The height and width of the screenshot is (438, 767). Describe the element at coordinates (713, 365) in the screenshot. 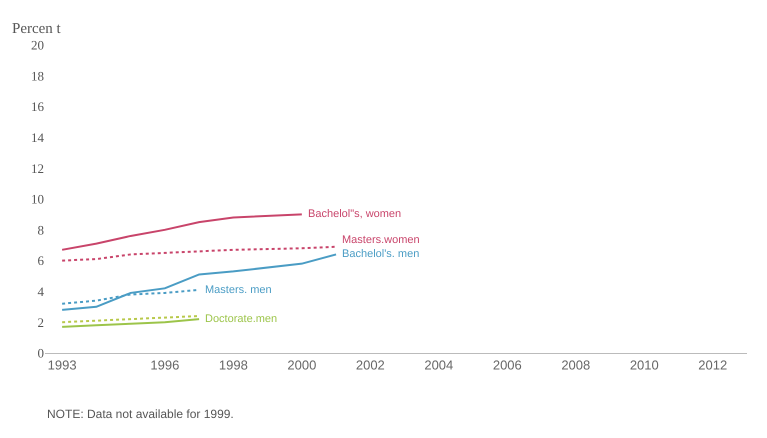

I see `x-tick-label: 2012` at that location.